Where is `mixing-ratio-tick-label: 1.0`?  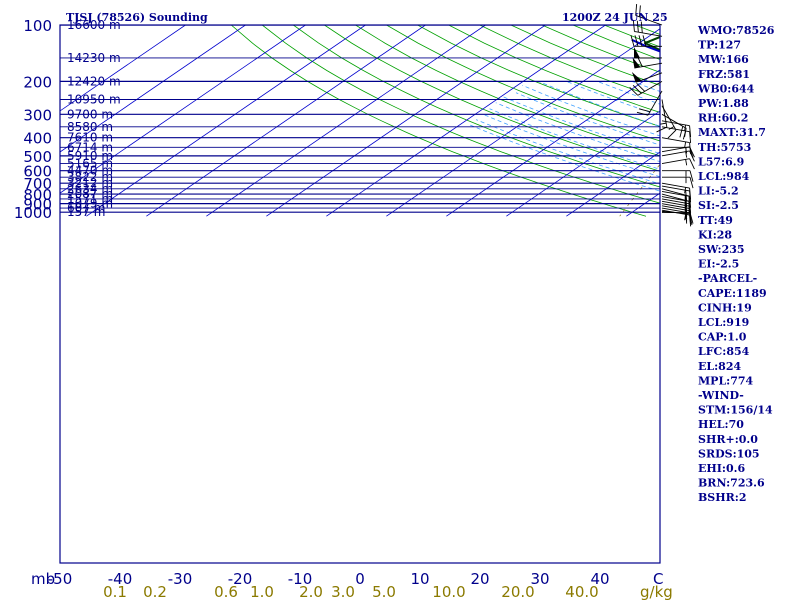
mixing-ratio-tick-label: 1.0 is located at coordinates (262, 591).